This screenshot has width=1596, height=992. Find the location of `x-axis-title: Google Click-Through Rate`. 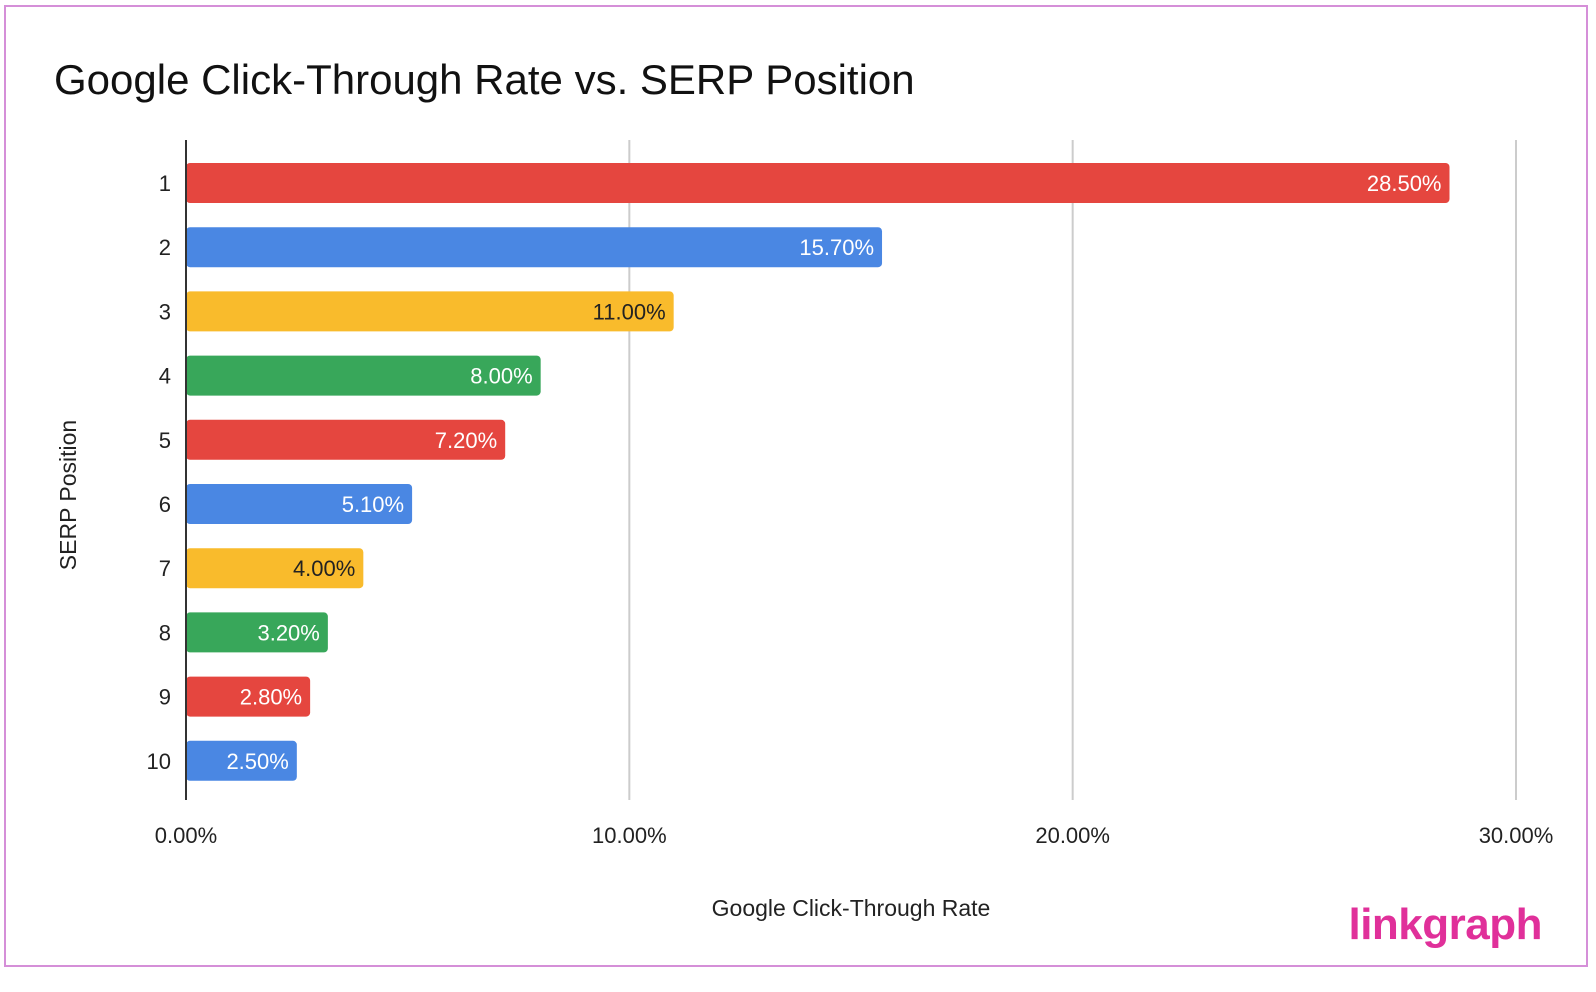

x-axis-title: Google Click-Through Rate is located at coordinates (851, 908).